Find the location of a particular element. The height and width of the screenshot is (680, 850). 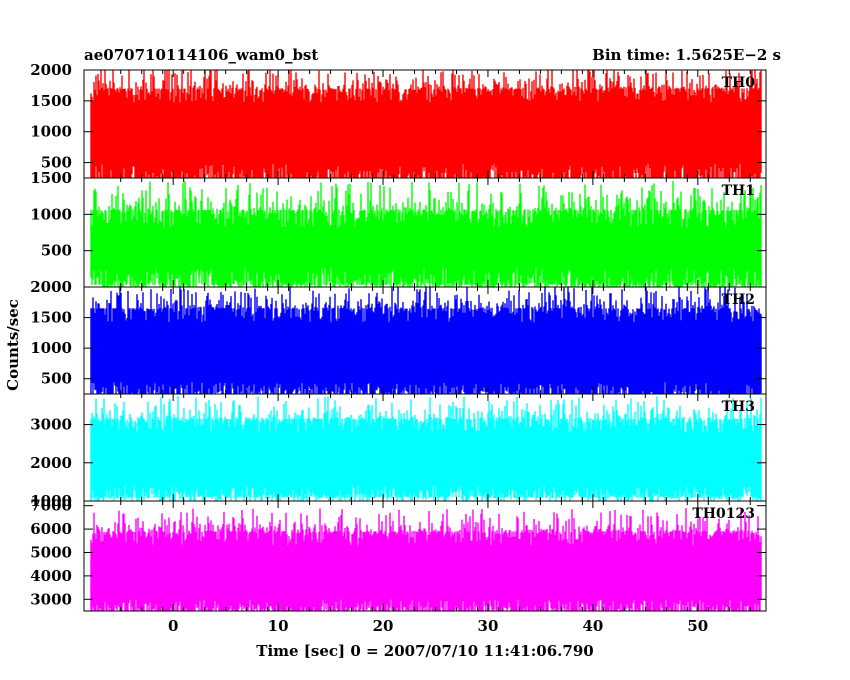

y-tick-label-th0123: 3000 is located at coordinates (51, 599).